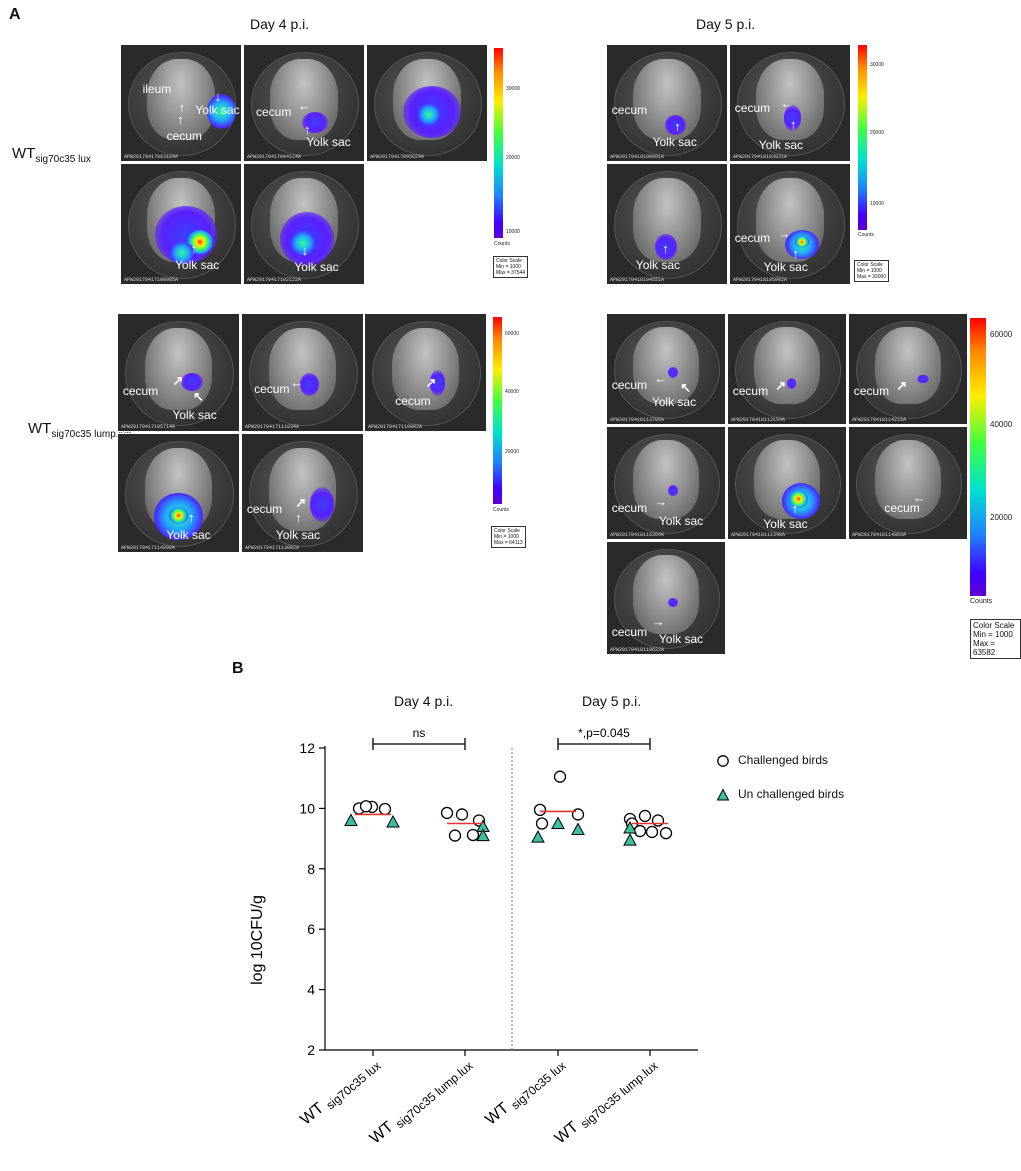 The height and width of the screenshot is (1171, 1021). Describe the element at coordinates (257, 940) in the screenshot. I see `y-axis-label: log 10CFU/g` at that location.